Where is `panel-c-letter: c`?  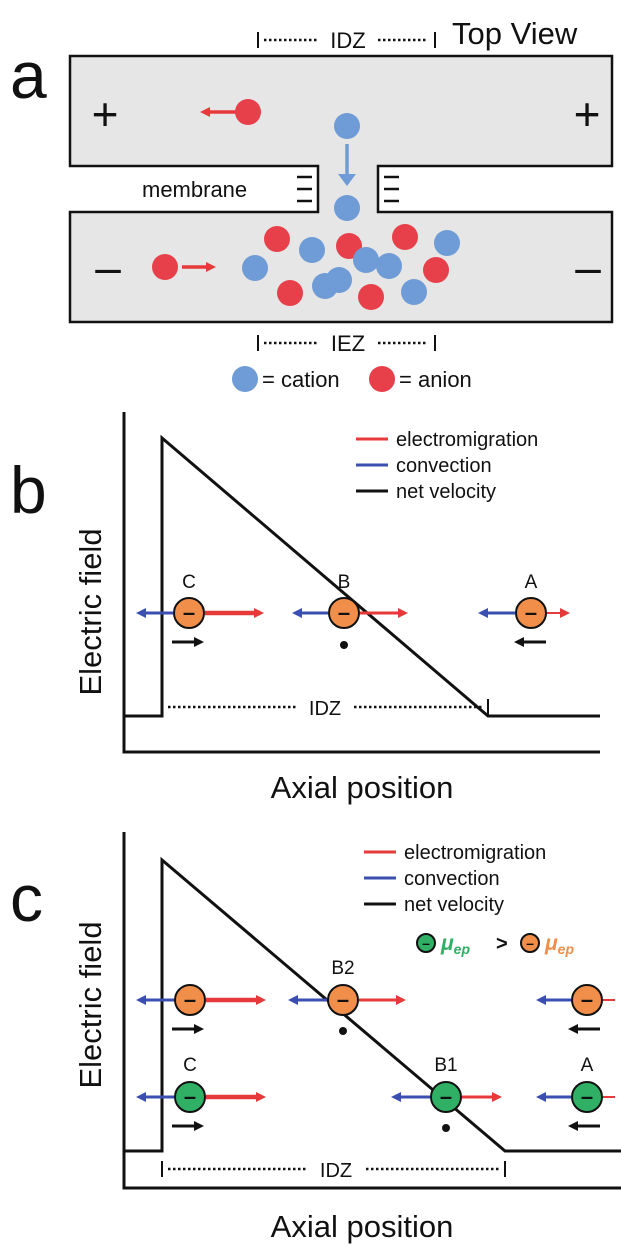
panel-c-letter: c is located at coordinates (26, 898).